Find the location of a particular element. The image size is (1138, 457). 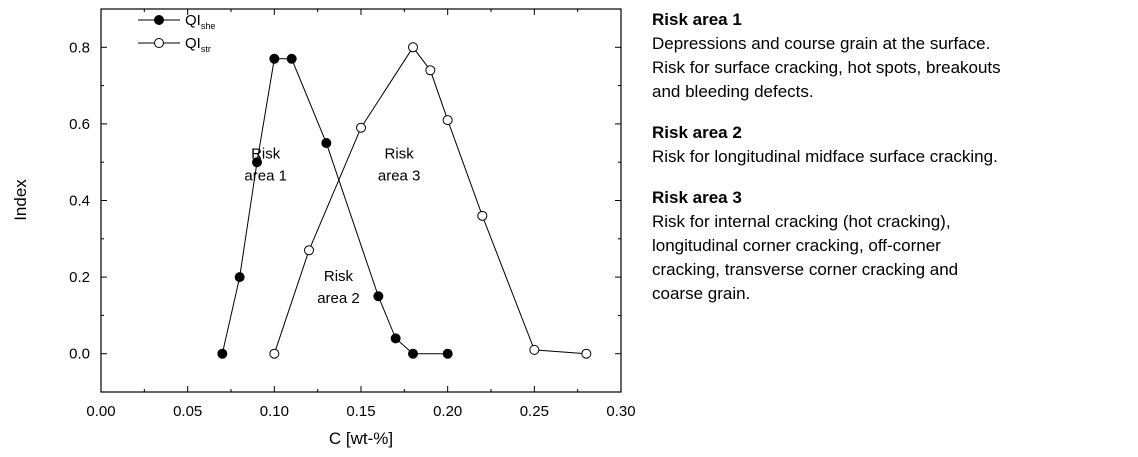

risk-area-label: Risk area 1 is located at coordinates (265, 164).